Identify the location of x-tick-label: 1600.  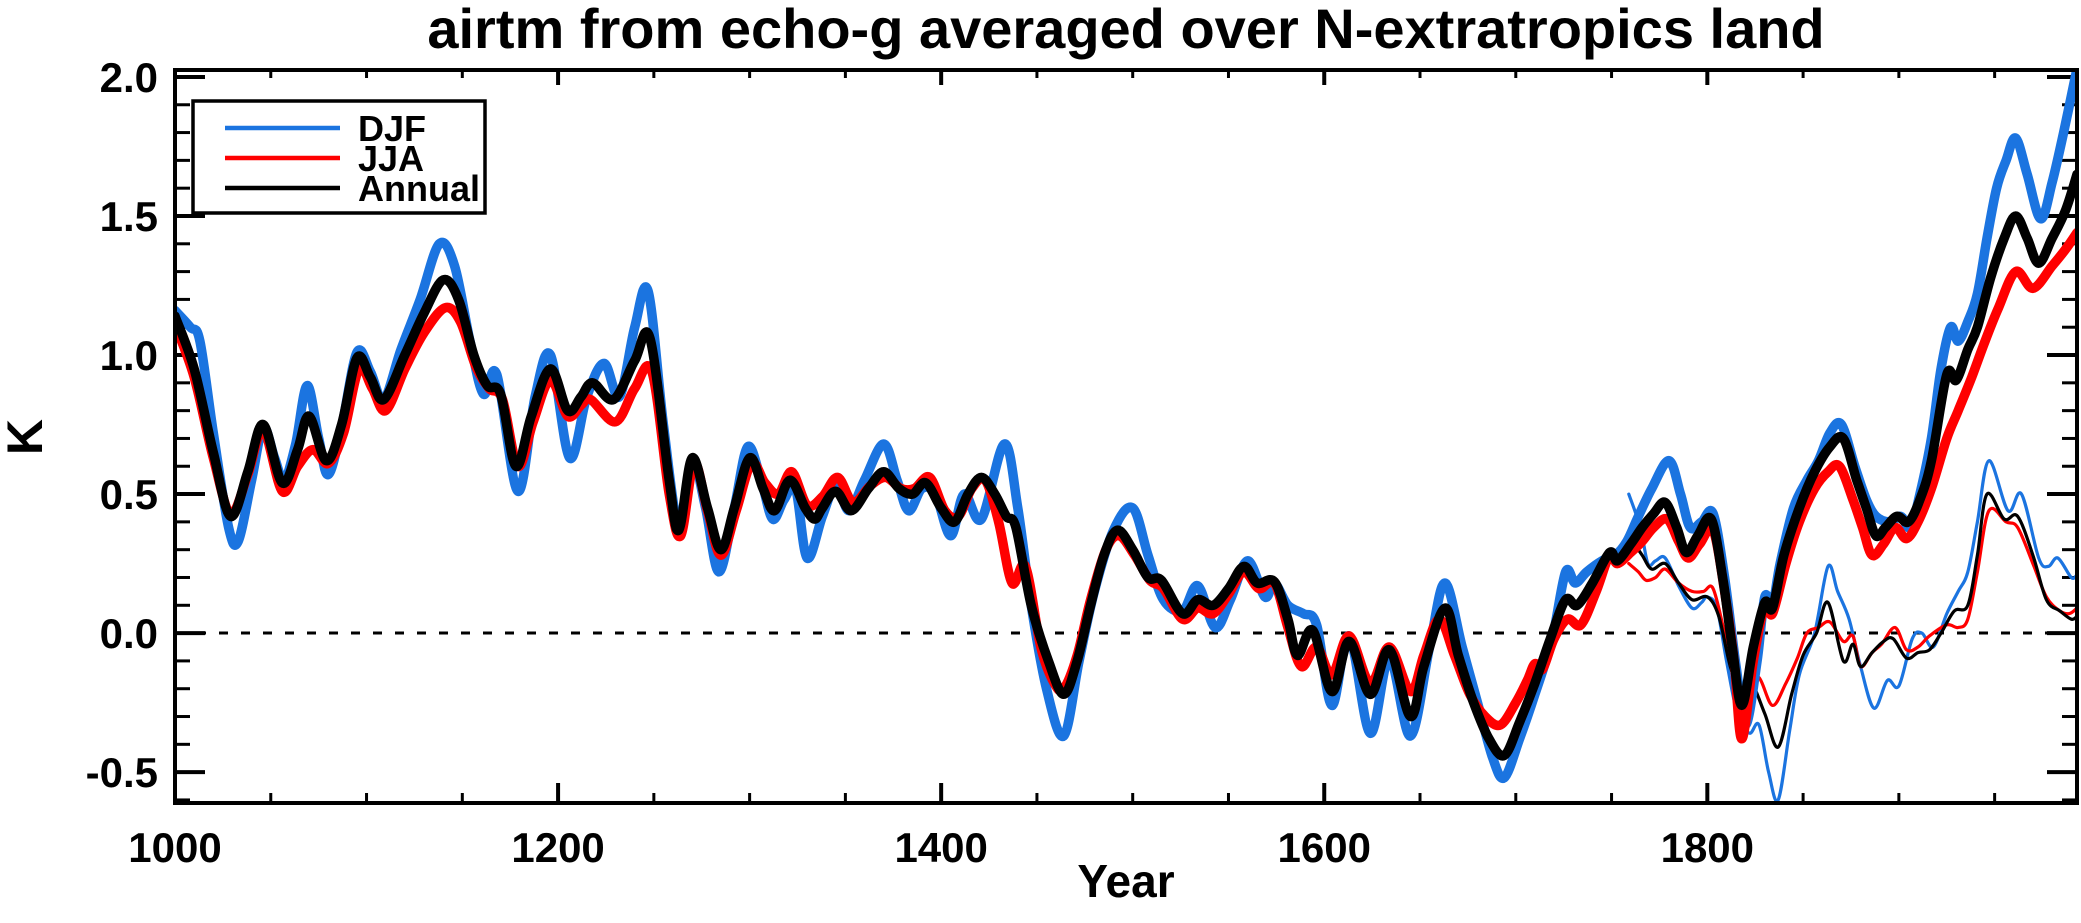
(1324, 847).